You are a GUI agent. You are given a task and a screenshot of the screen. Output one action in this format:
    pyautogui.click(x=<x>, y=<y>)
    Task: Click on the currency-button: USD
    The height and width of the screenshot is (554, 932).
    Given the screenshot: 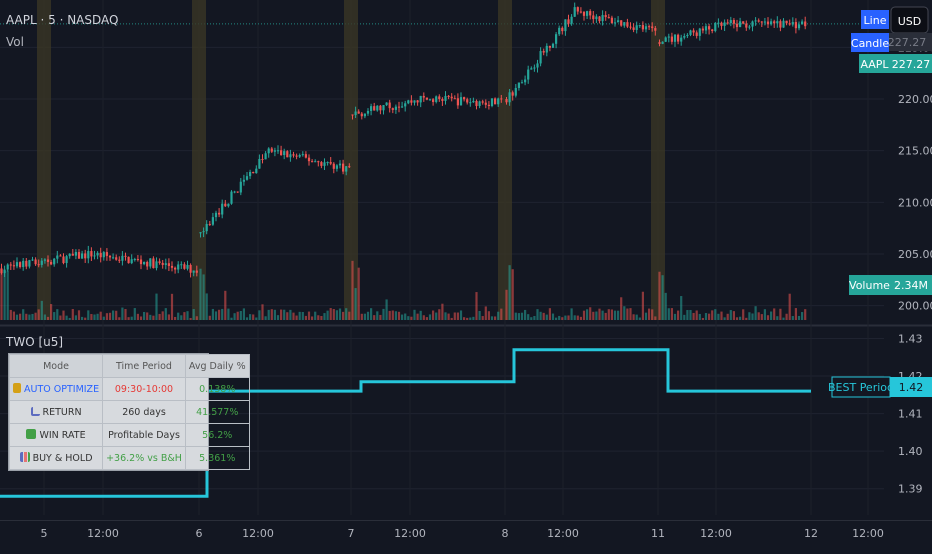 What is the action you would take?
    pyautogui.click(x=910, y=21)
    